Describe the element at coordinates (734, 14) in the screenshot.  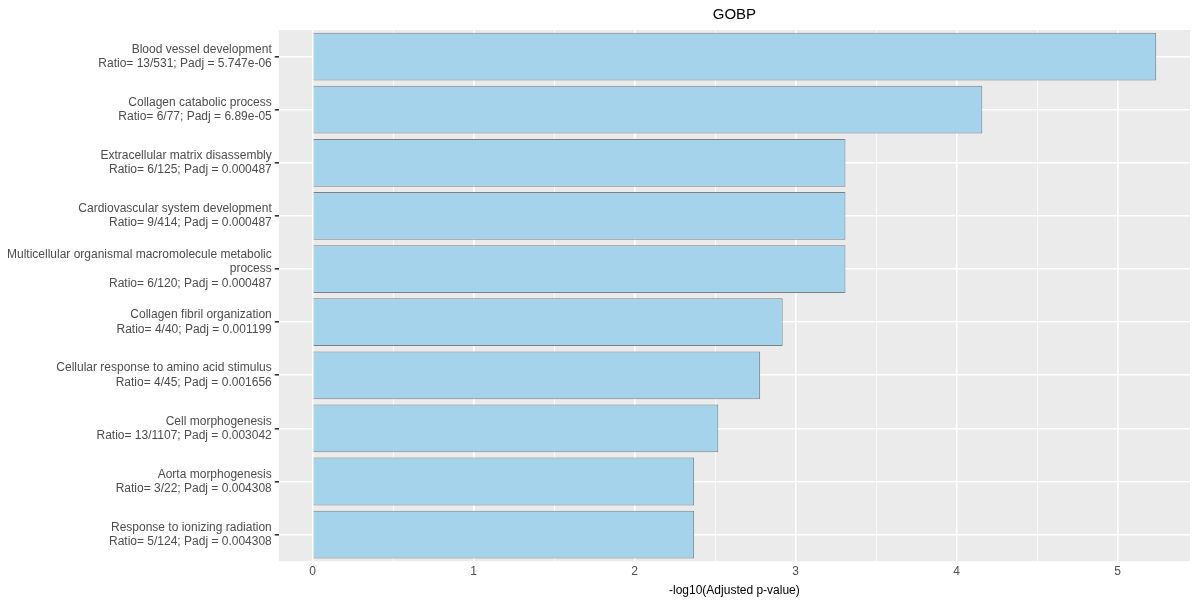
I see `chart-title: GOBP` at that location.